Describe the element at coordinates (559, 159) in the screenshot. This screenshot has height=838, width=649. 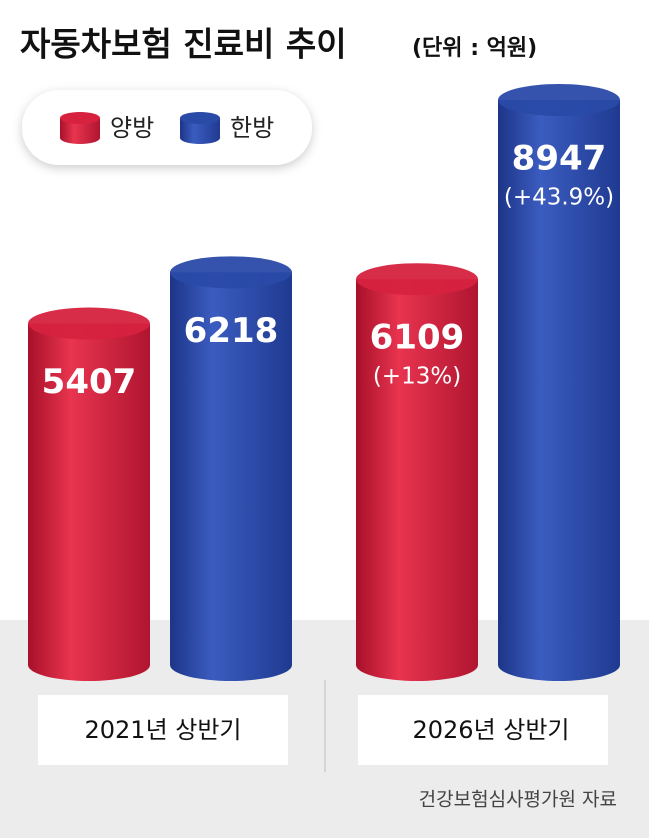
I see `value-label: 8947` at that location.